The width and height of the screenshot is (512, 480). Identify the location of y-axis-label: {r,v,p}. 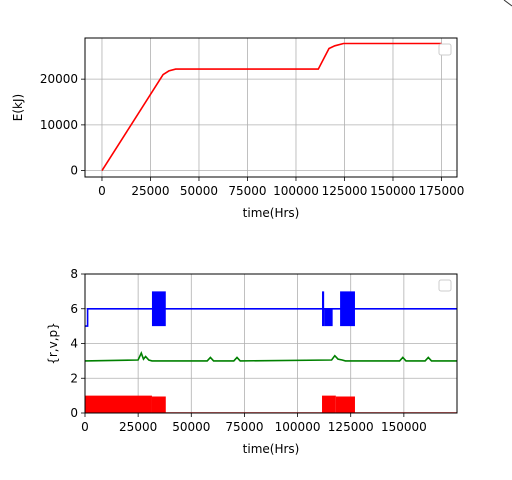
(53, 343).